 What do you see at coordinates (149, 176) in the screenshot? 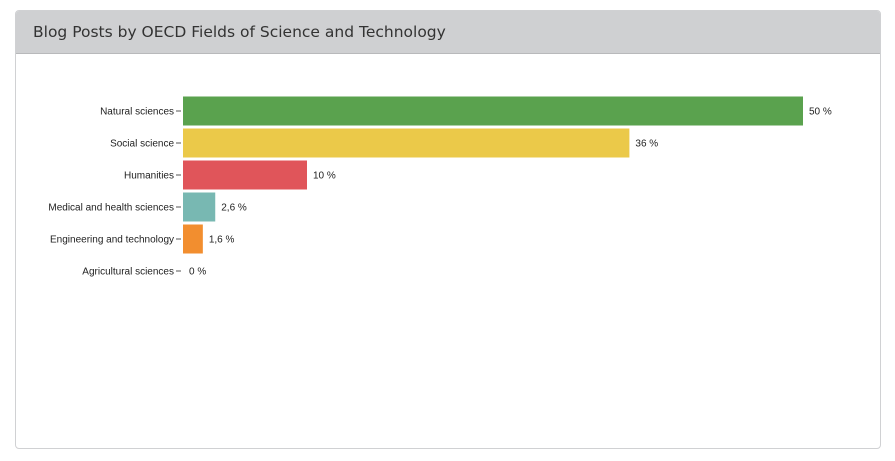
I see `category-label: Humanities` at bounding box center [149, 176].